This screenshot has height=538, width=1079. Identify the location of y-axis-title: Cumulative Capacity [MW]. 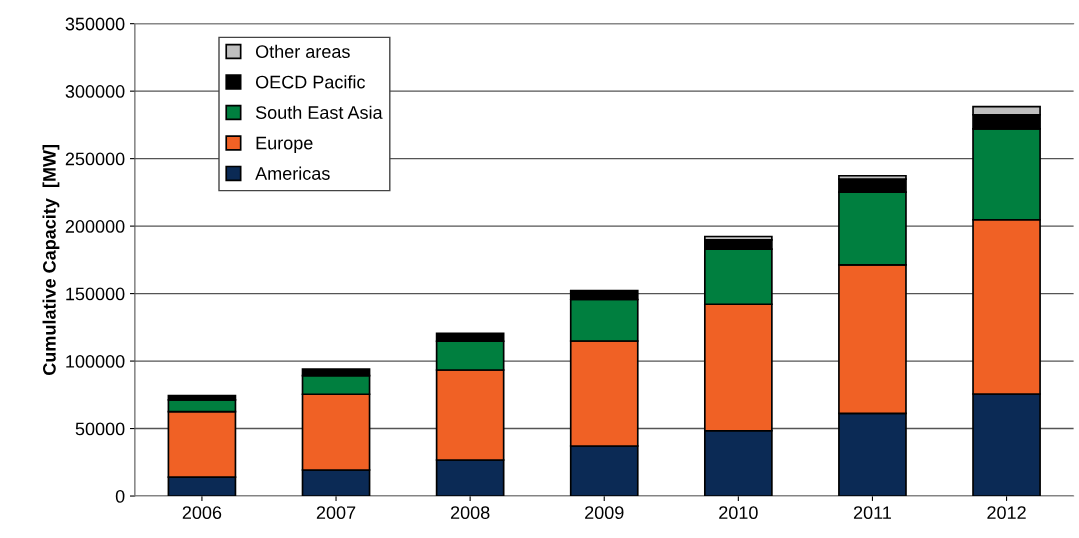
(51, 259).